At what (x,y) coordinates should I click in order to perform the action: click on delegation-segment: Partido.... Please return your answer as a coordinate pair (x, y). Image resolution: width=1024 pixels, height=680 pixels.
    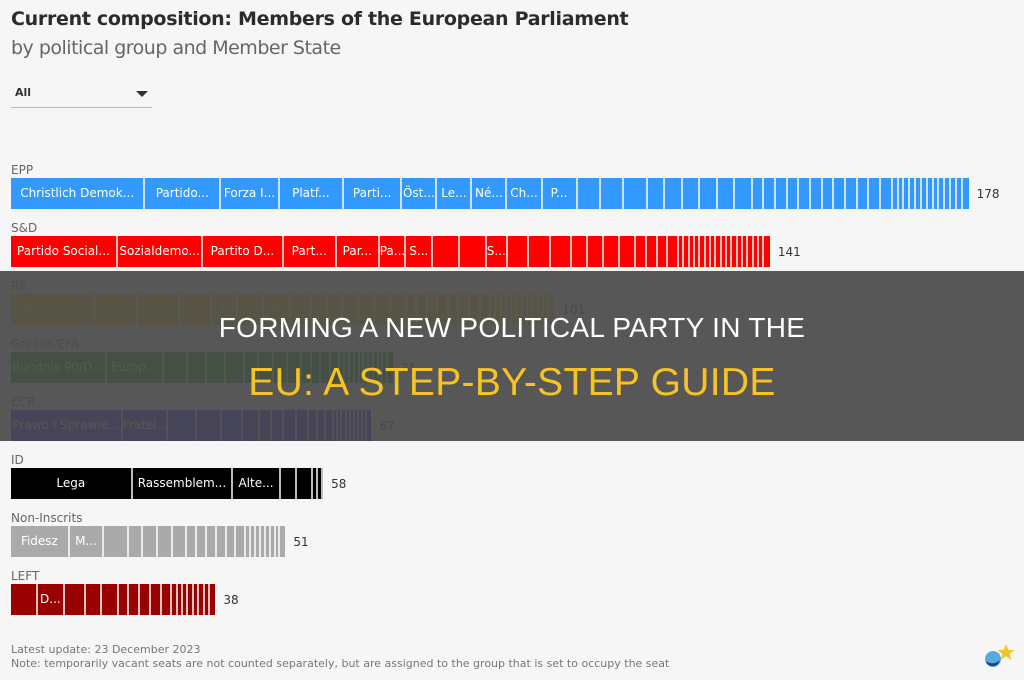
    Looking at the image, I should click on (183, 193).